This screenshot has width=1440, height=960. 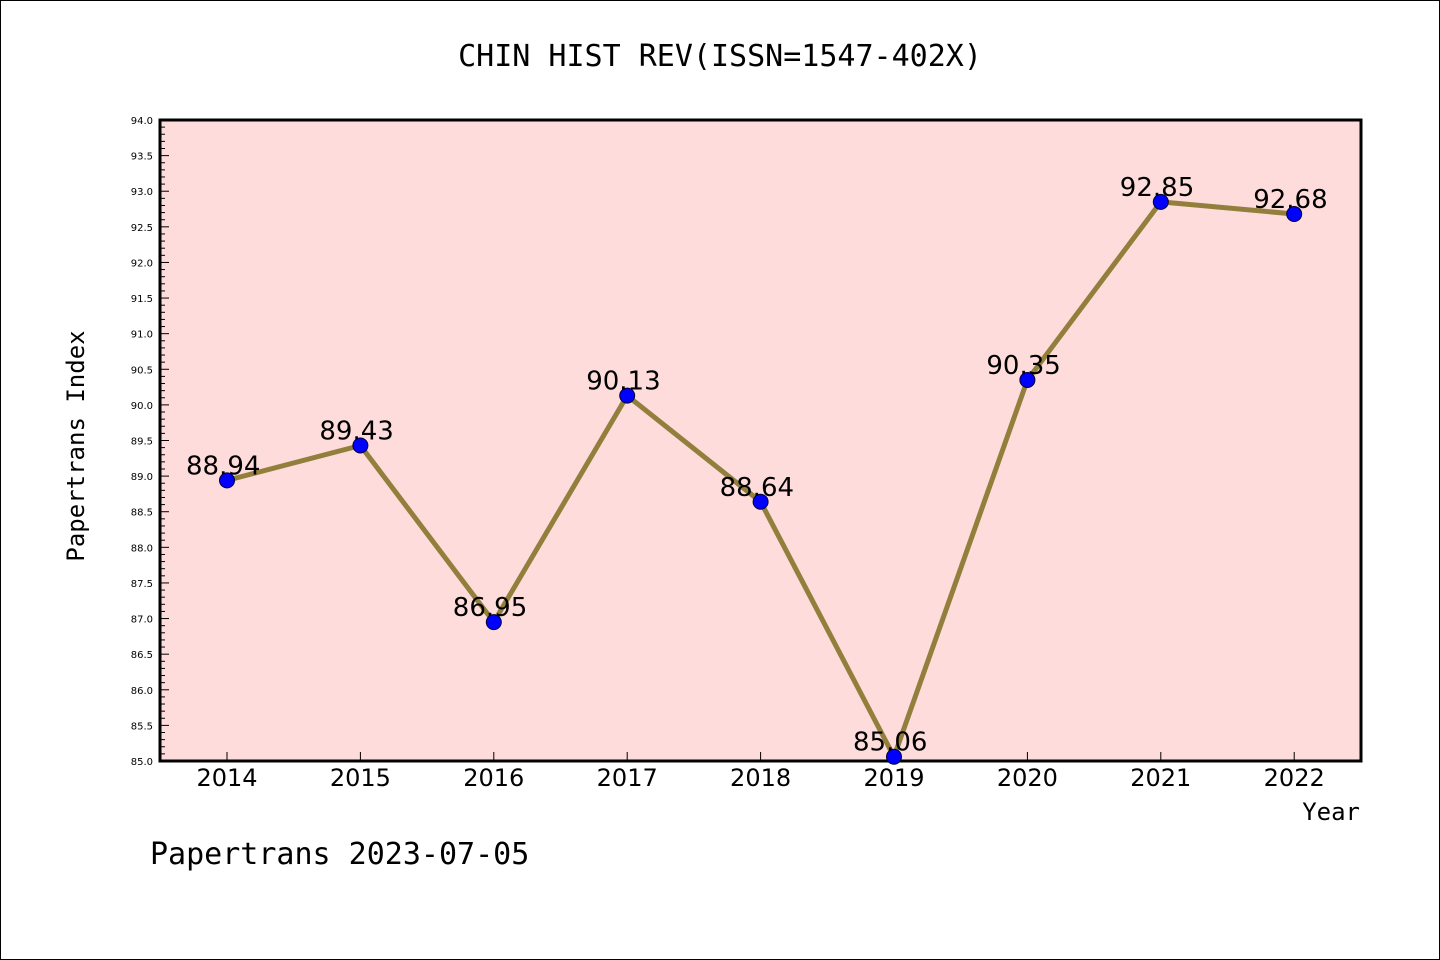 What do you see at coordinates (142, 228) in the screenshot?
I see `y-tick-label: 92.5` at bounding box center [142, 228].